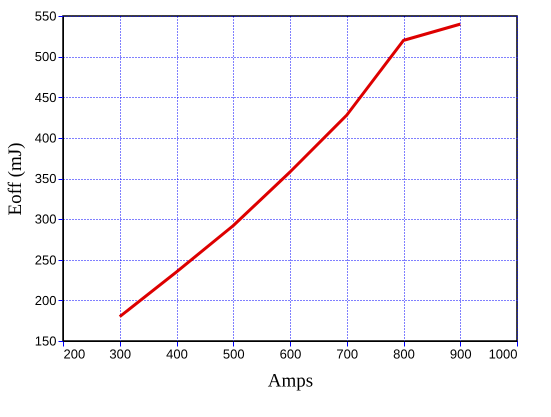 The image size is (551, 417). Describe the element at coordinates (291, 381) in the screenshot. I see `x-axis-title: Amps` at that location.